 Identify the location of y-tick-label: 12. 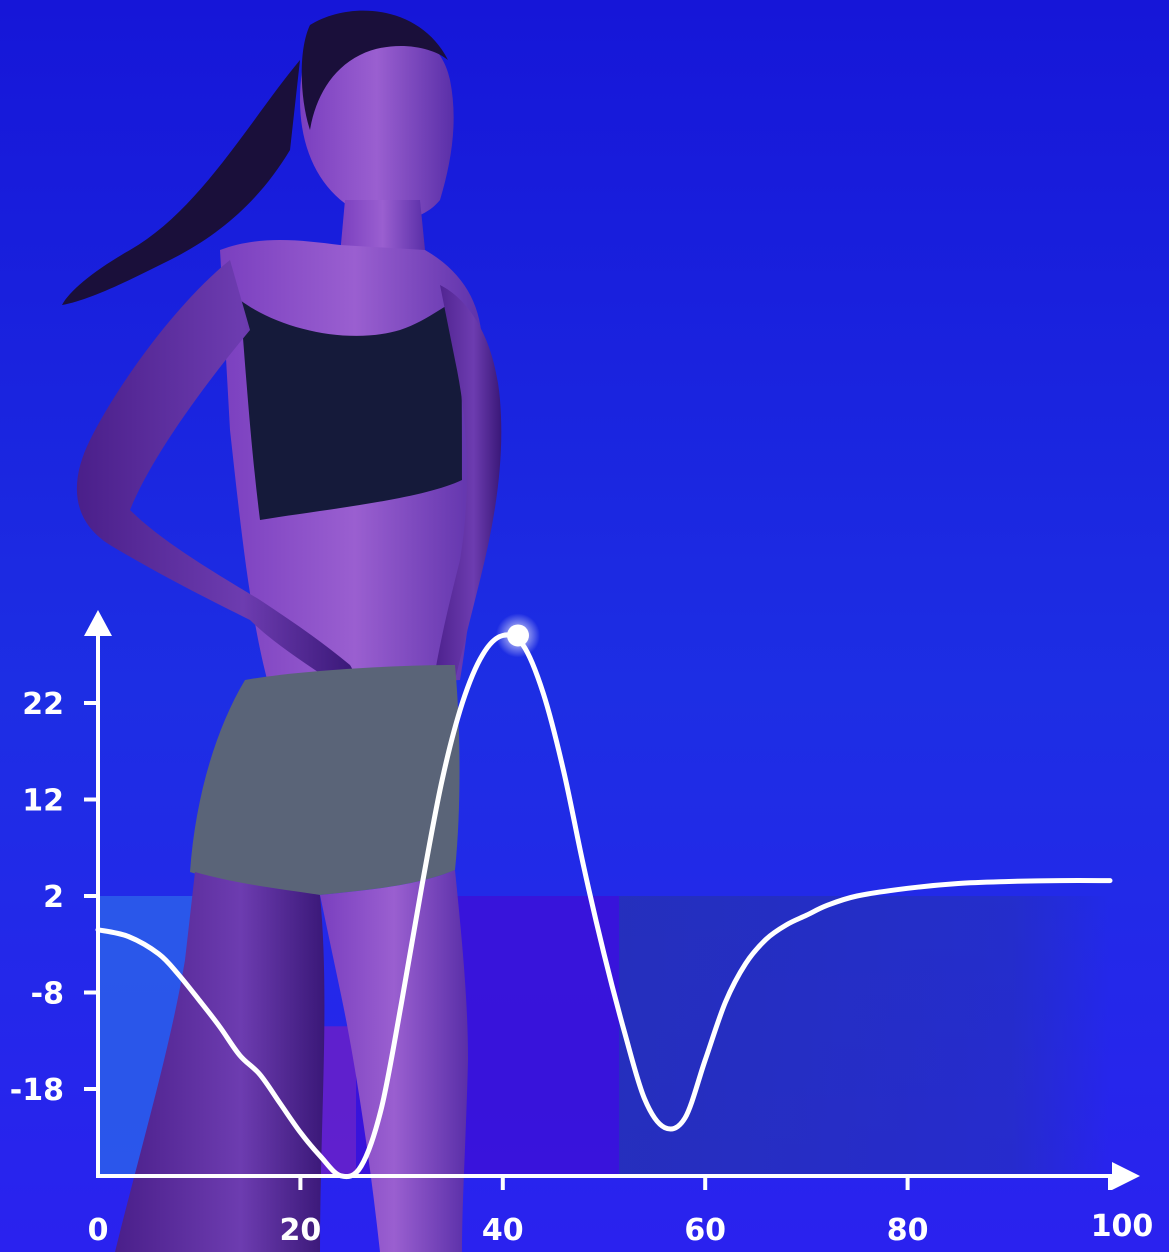
(43, 801).